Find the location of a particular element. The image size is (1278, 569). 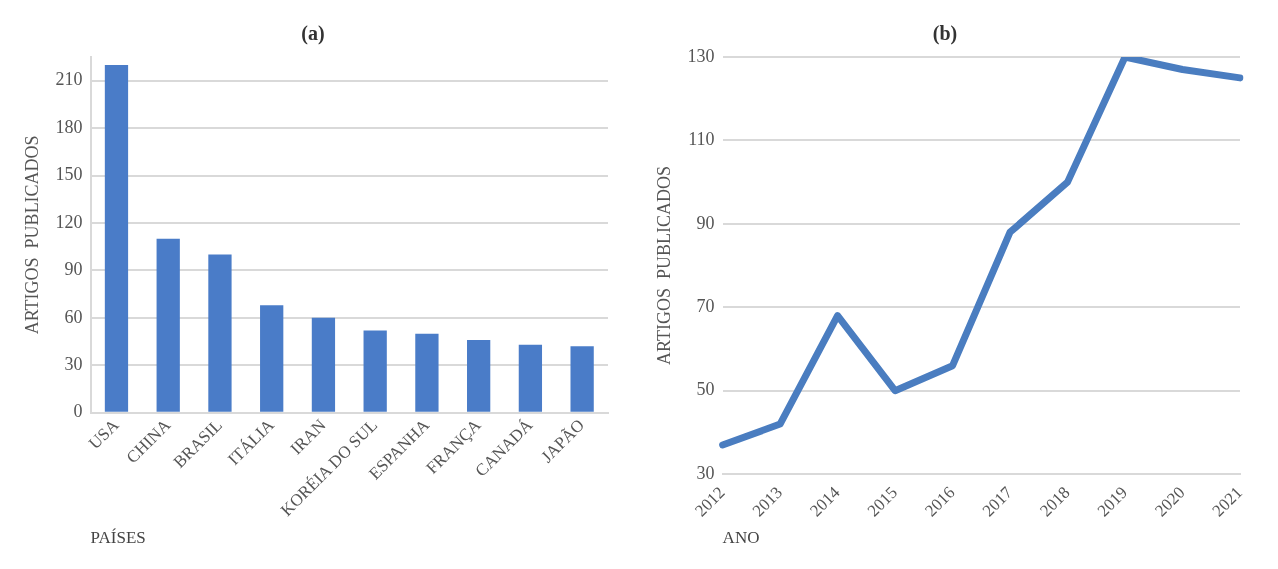

y-tick-label: 110 is located at coordinates (701, 139).